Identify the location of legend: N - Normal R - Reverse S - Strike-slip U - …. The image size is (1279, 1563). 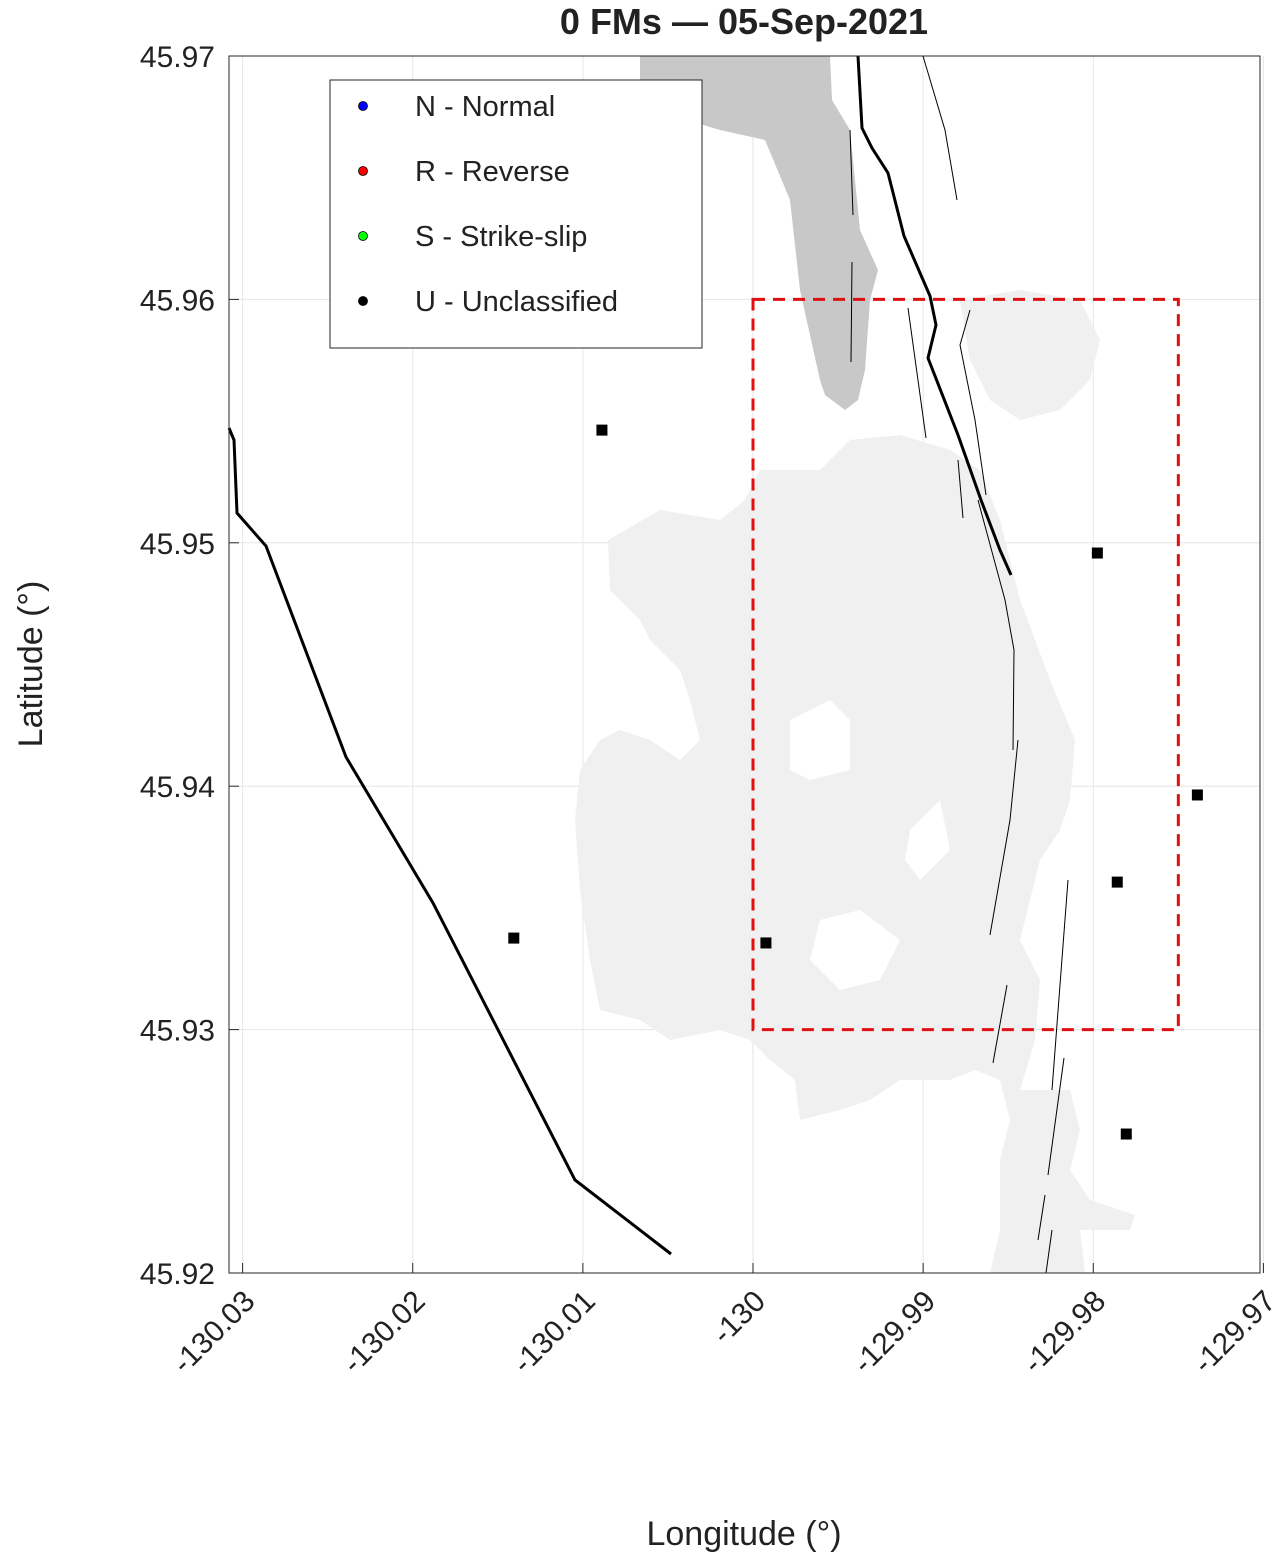
(516, 214).